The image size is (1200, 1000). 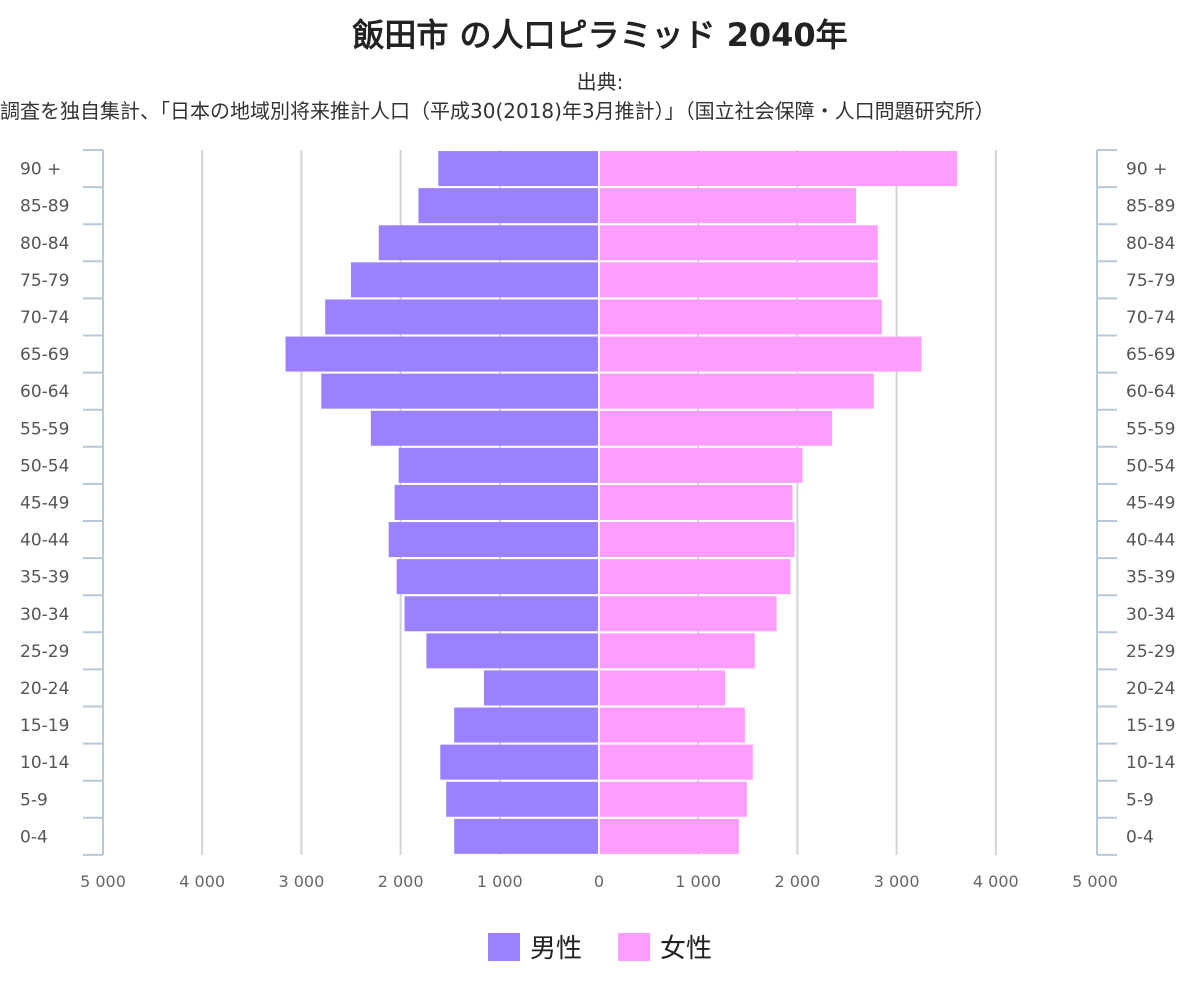 What do you see at coordinates (555, 949) in the screenshot?
I see `legend-label-male: 男性` at bounding box center [555, 949].